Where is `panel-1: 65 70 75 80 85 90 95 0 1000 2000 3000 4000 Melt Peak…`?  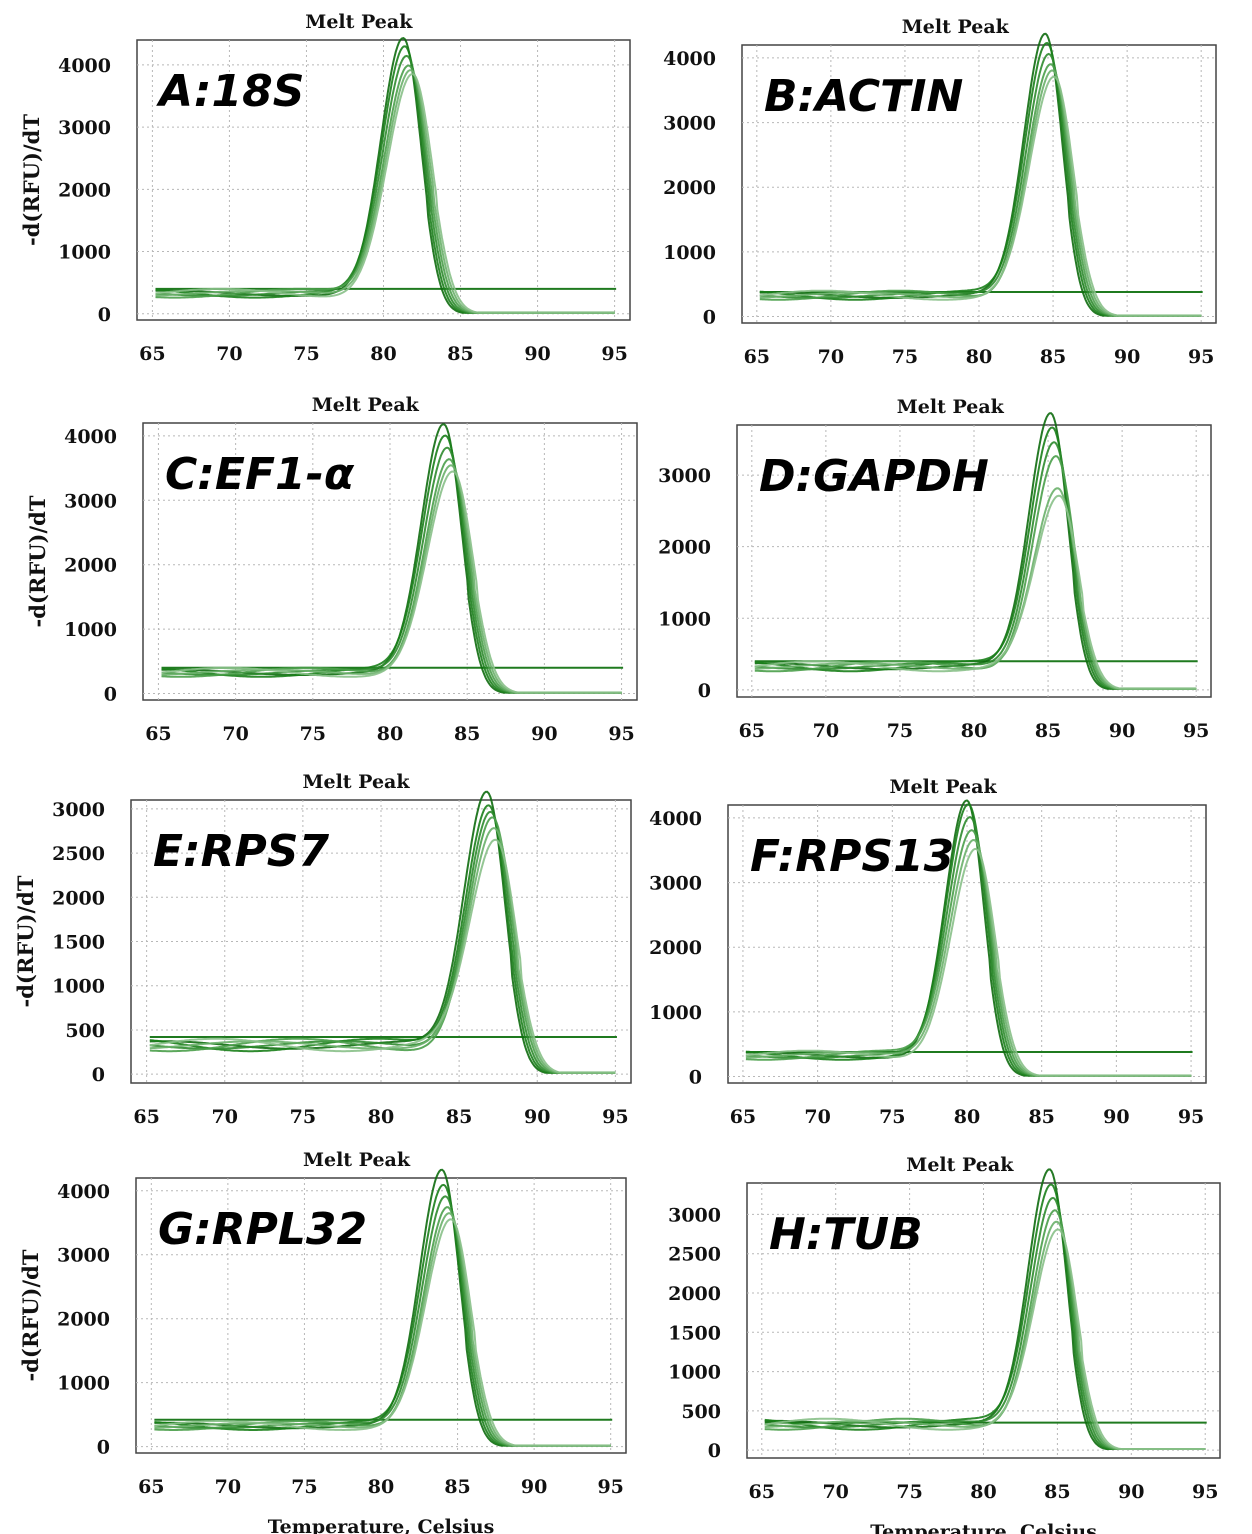 panel-1: 65 70 75 80 85 90 95 0 1000 2000 3000 4000 Melt Peak… is located at coordinates (325, 188).